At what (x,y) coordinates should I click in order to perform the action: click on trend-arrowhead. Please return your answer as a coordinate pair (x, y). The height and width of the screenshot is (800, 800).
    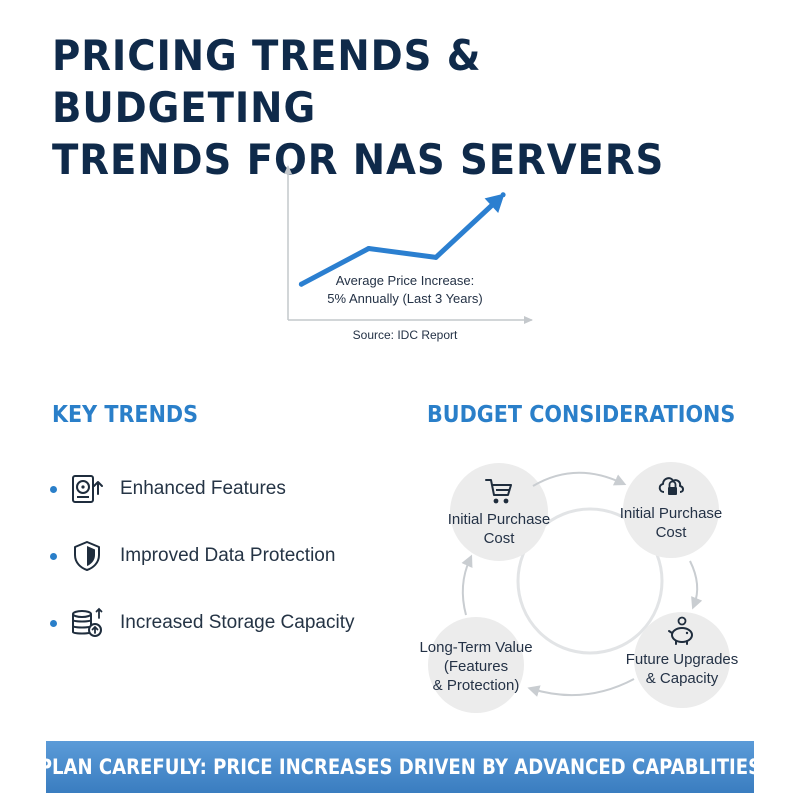
    Looking at the image, I should click on (494, 203).